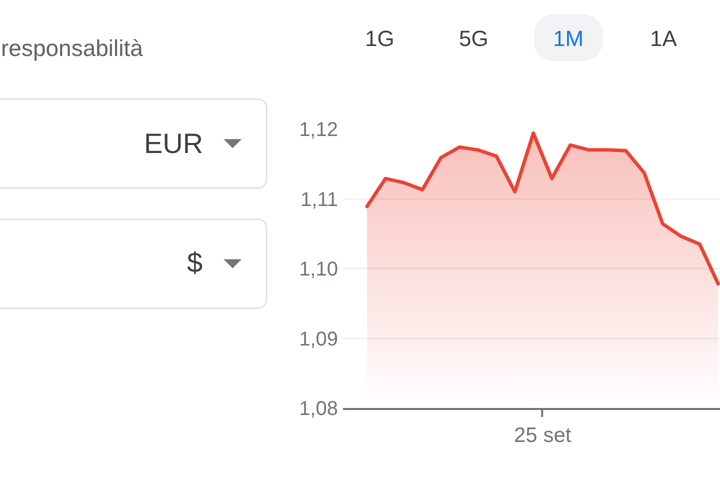 The image size is (720, 480). I want to click on y-tick-label: 1,12, so click(318, 130).